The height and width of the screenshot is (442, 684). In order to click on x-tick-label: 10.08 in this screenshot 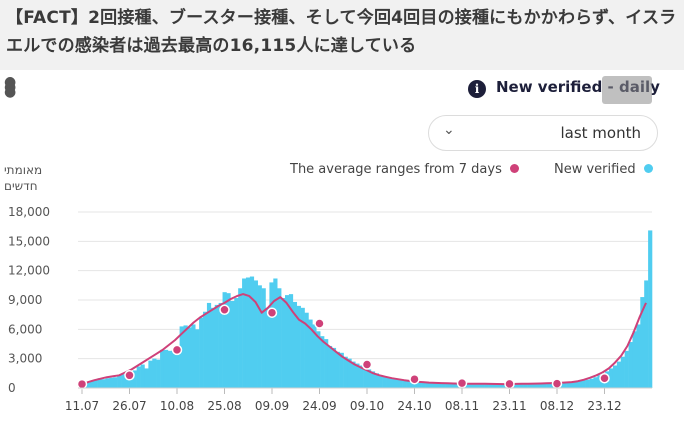, I will do `click(177, 406)`.